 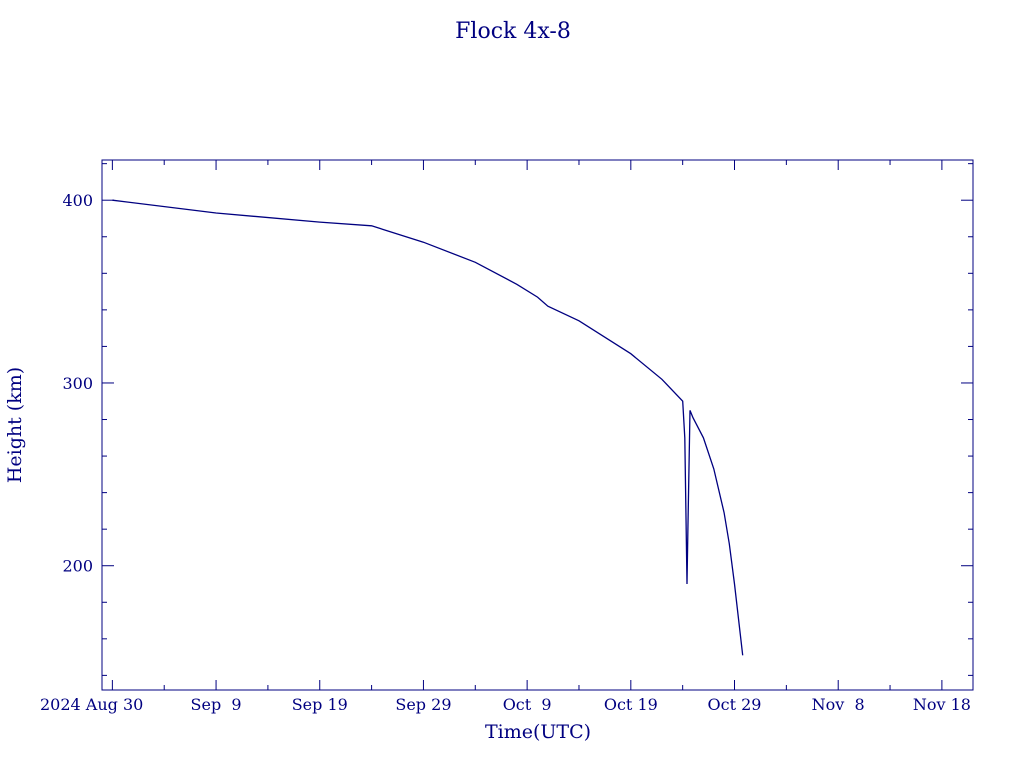 What do you see at coordinates (527, 704) in the screenshot?
I see `x-tick-label: Oct 9` at bounding box center [527, 704].